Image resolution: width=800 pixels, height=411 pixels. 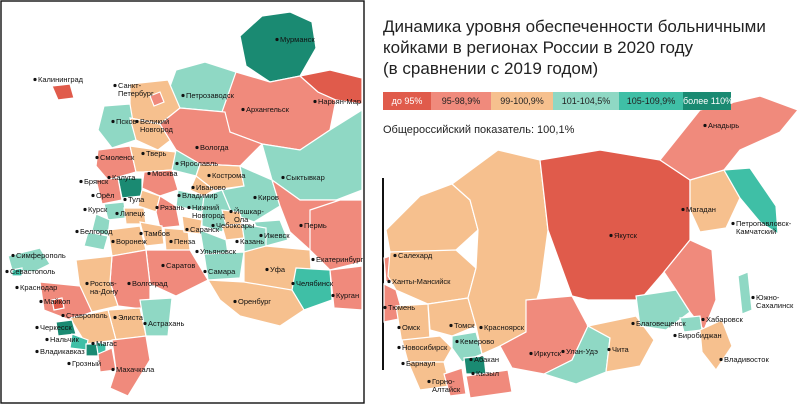 I want to click on city-label: Ханты-Мансийск, so click(x=421, y=281).